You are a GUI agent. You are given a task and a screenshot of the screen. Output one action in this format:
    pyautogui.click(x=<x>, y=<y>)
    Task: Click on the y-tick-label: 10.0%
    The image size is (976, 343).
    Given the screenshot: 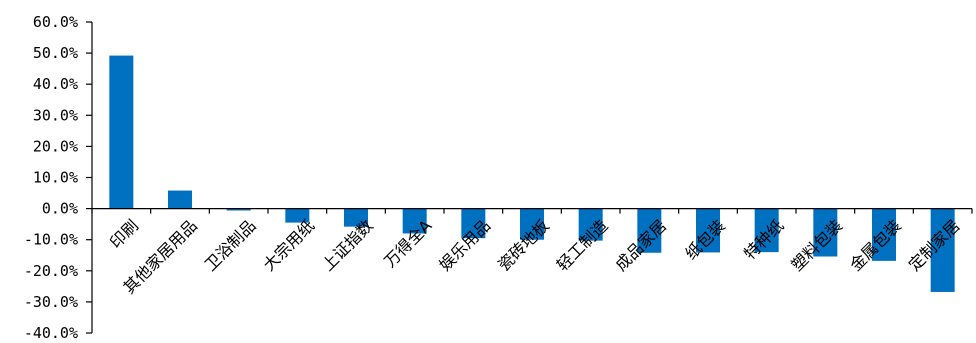 What is the action you would take?
    pyautogui.click(x=55, y=178)
    